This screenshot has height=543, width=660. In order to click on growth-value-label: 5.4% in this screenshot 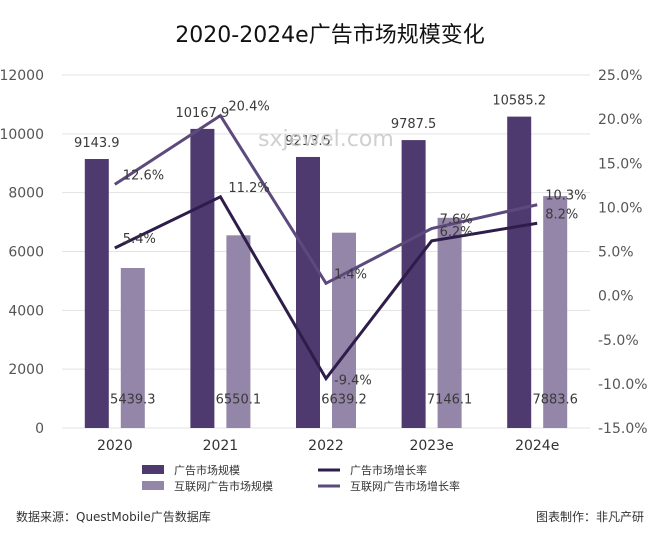, I will do `click(139, 239)`.